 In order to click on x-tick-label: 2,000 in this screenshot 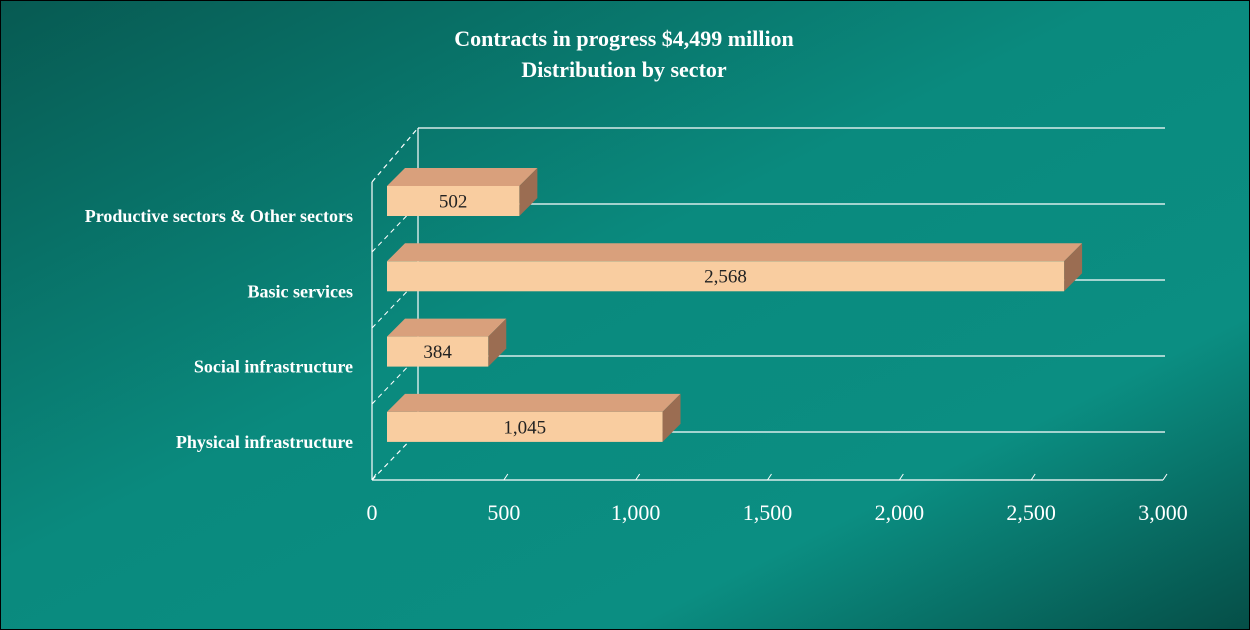, I will do `click(900, 512)`.